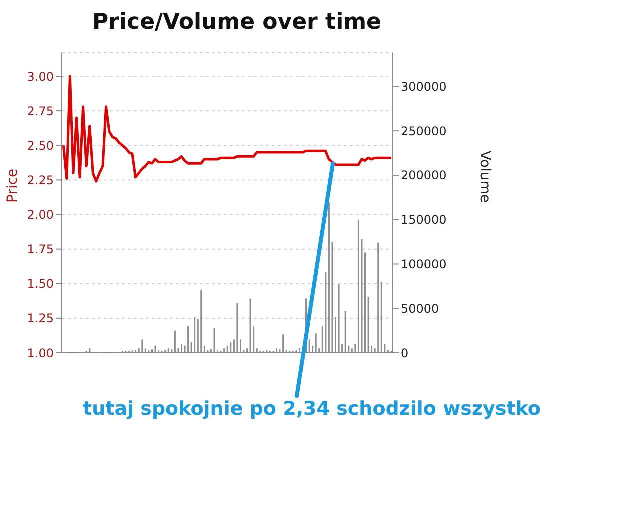 The height and width of the screenshot is (508, 636). Describe the element at coordinates (424, 131) in the screenshot. I see `y2-tick-label: 250000` at that location.